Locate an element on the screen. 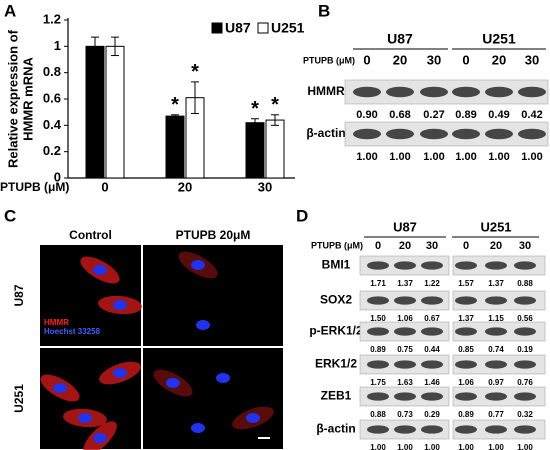  group-label: U87 is located at coordinates (400, 39).